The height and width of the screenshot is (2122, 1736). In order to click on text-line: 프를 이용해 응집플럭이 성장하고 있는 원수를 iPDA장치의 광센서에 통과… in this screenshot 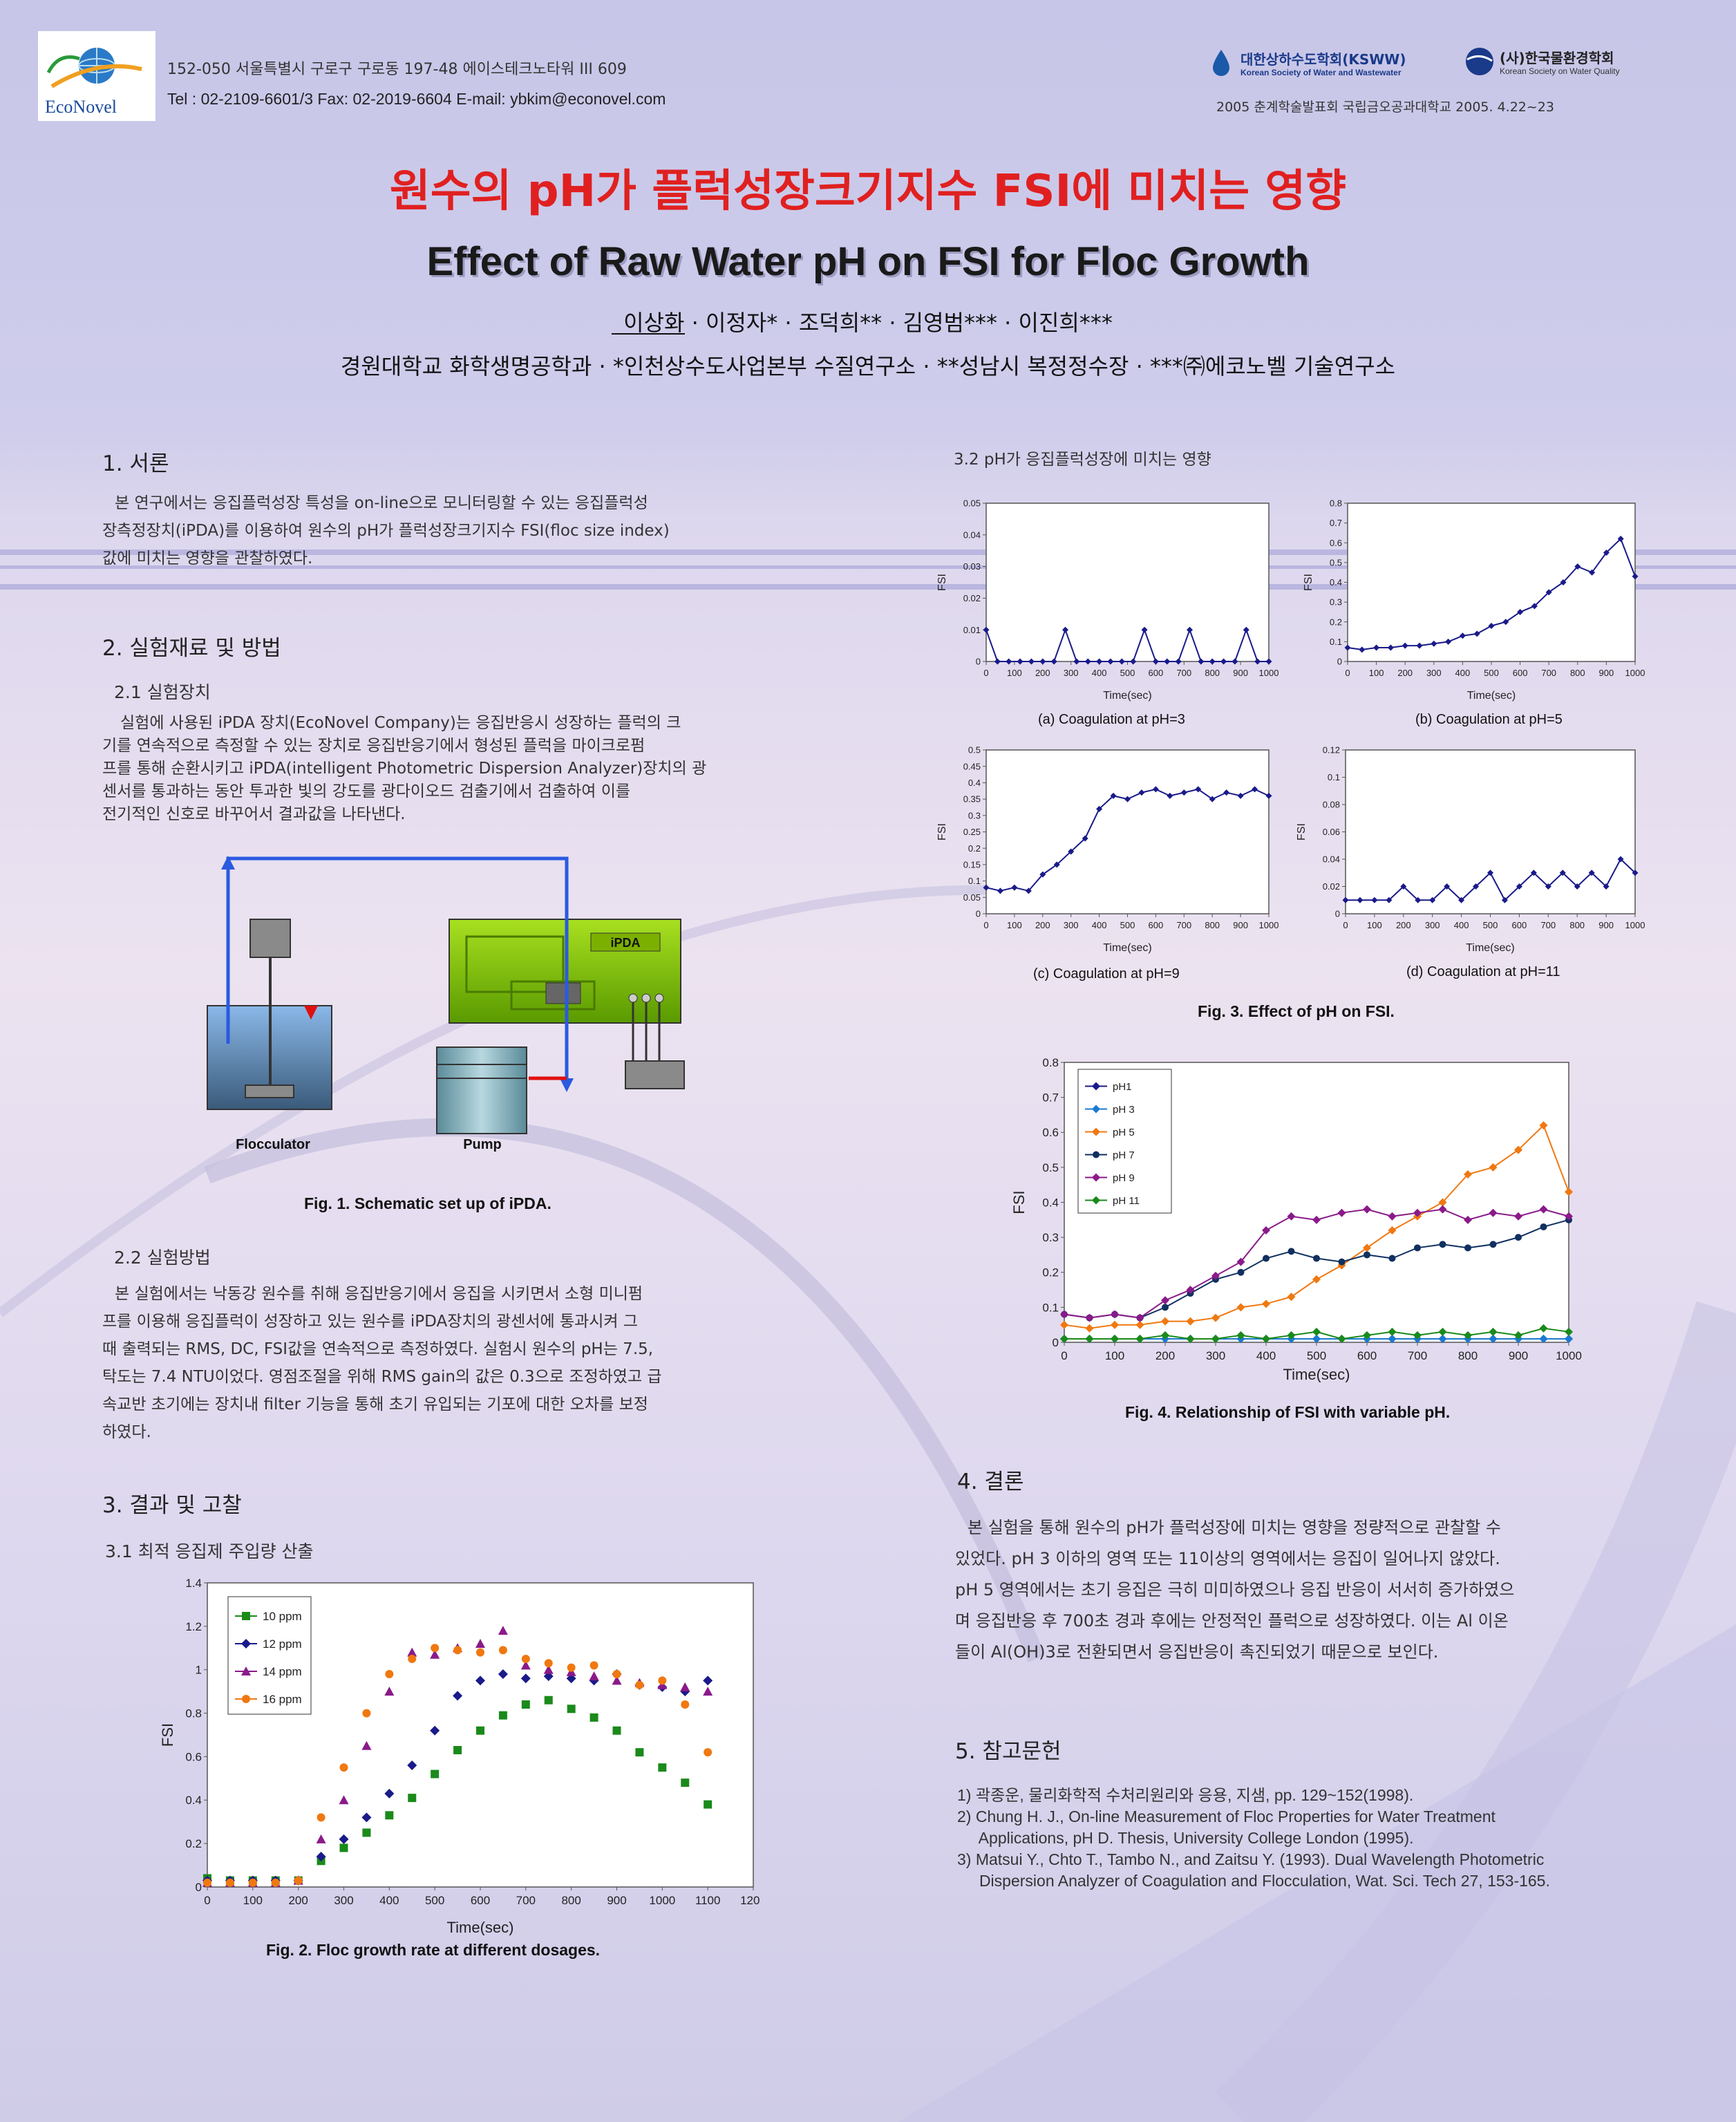, I will do `click(370, 1322)`.